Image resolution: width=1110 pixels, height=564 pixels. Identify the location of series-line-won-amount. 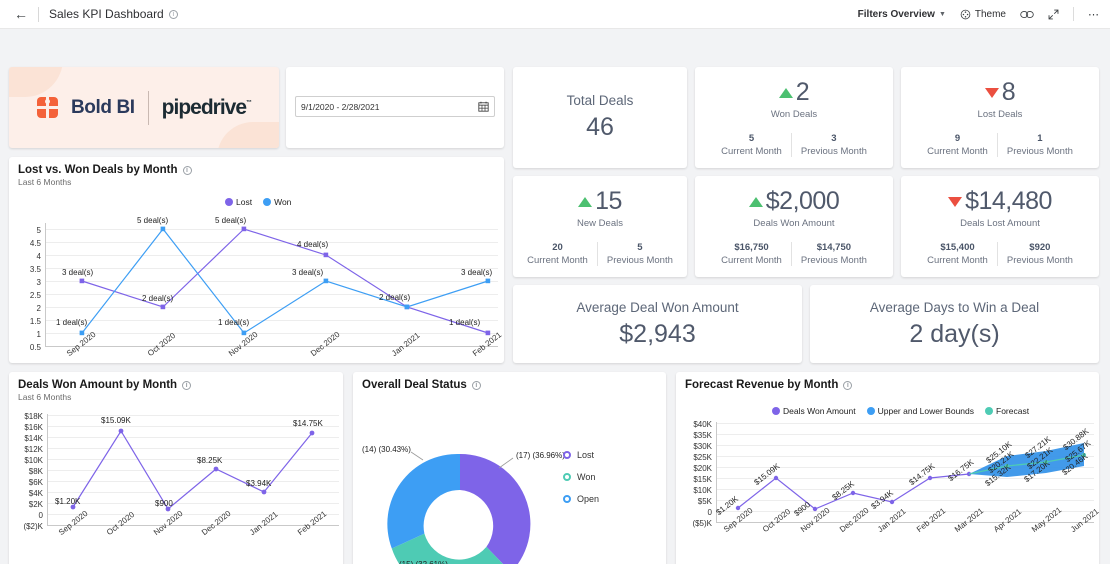
(192, 469).